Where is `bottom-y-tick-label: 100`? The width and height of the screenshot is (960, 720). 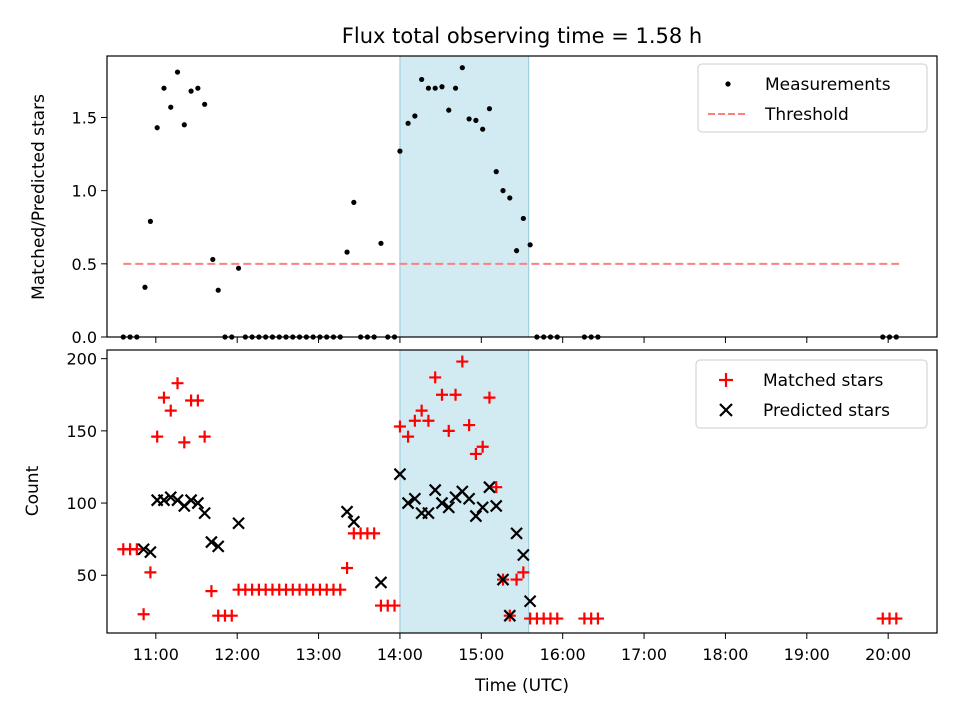 bottom-y-tick-label: 100 is located at coordinates (81, 503).